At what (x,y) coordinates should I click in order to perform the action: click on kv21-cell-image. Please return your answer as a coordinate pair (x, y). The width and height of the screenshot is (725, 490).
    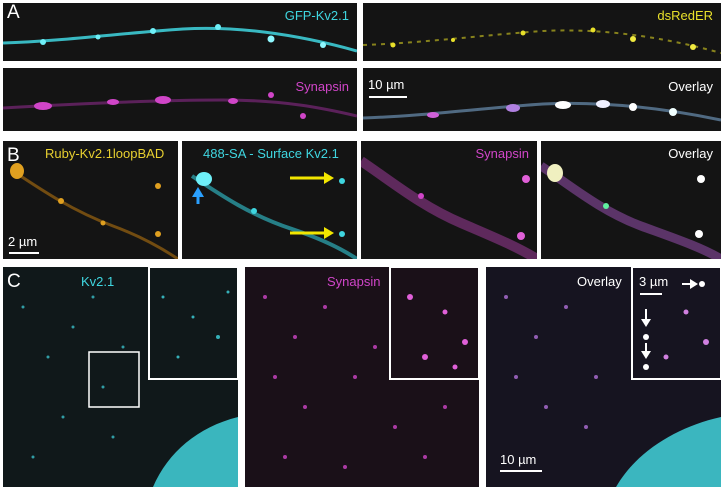
    Looking at the image, I should click on (129, 377).